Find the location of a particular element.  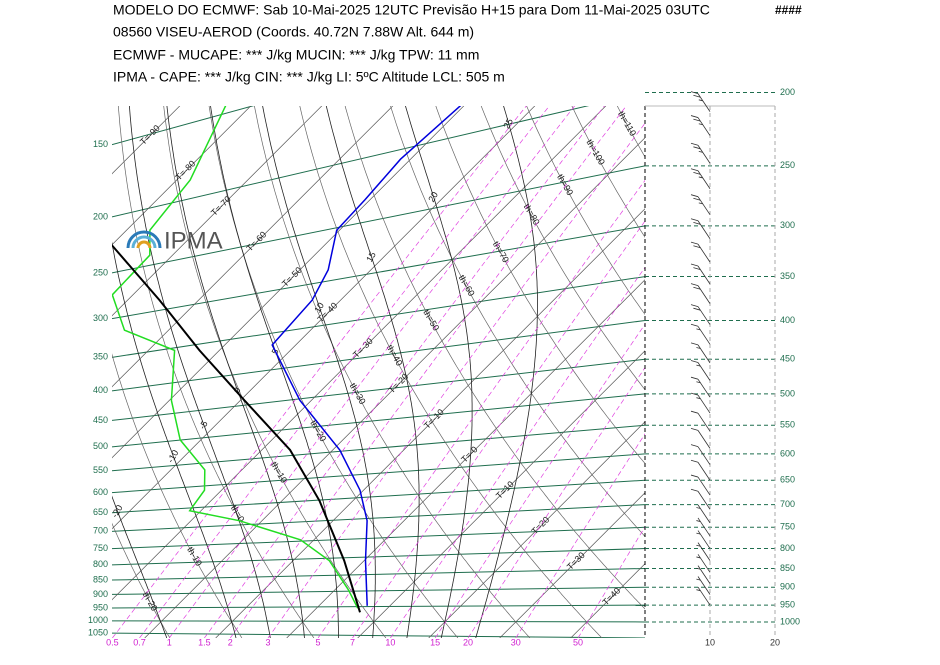

wind-x-tick-label: 20 is located at coordinates (775, 642).